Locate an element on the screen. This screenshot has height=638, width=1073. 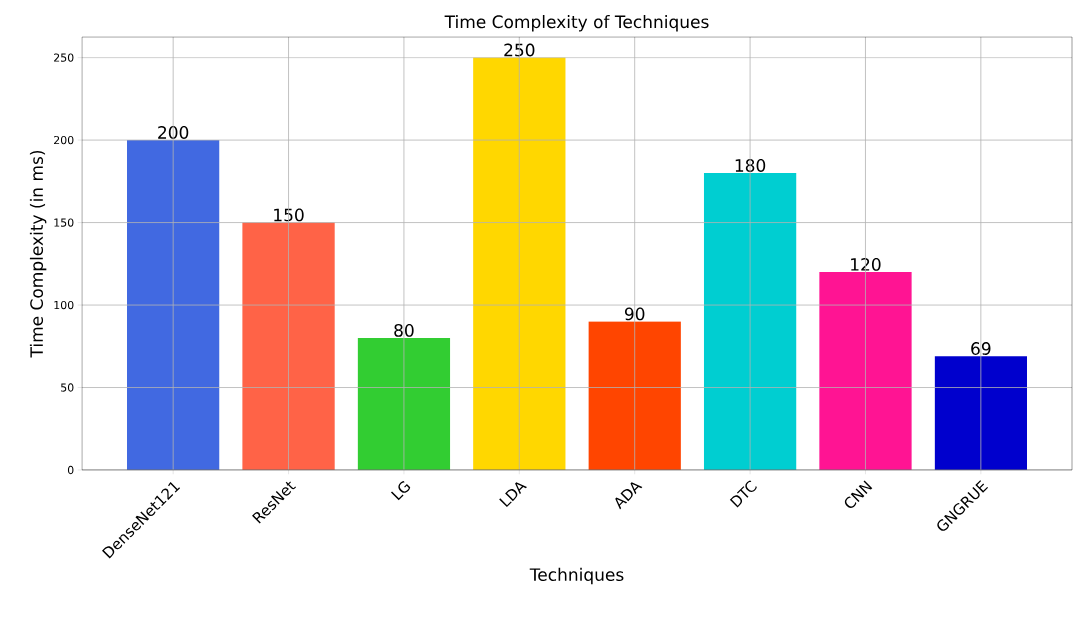
x-axis-title: Techniques is located at coordinates (576, 576).